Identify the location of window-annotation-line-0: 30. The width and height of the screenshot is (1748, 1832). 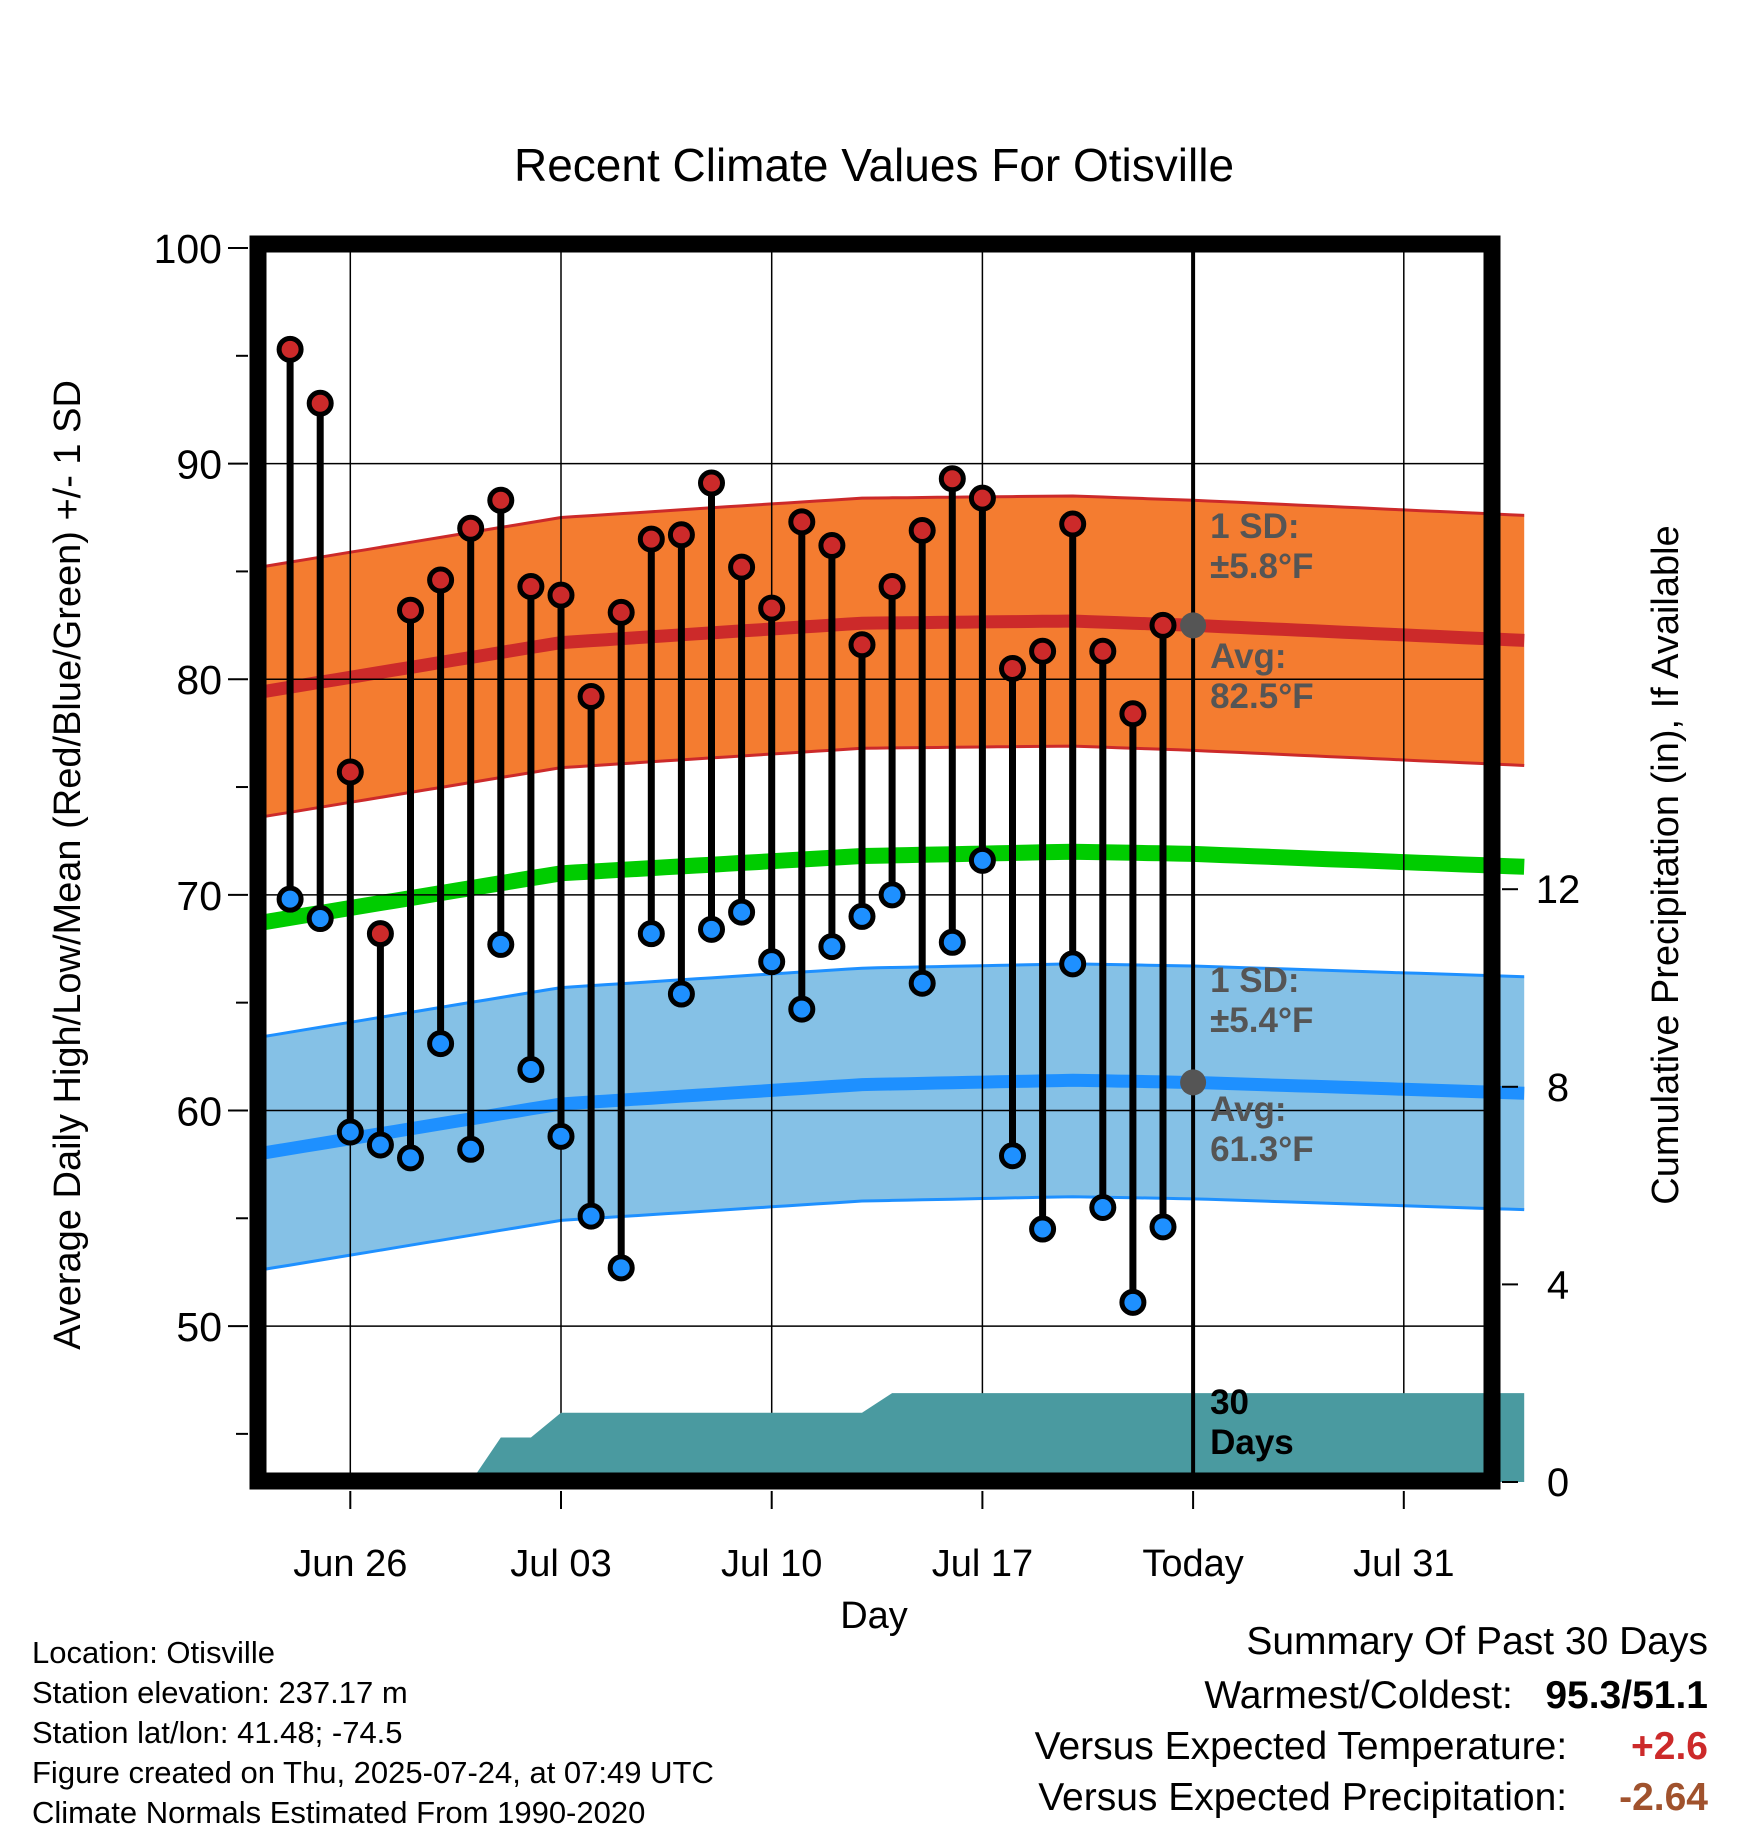
(1229, 1402).